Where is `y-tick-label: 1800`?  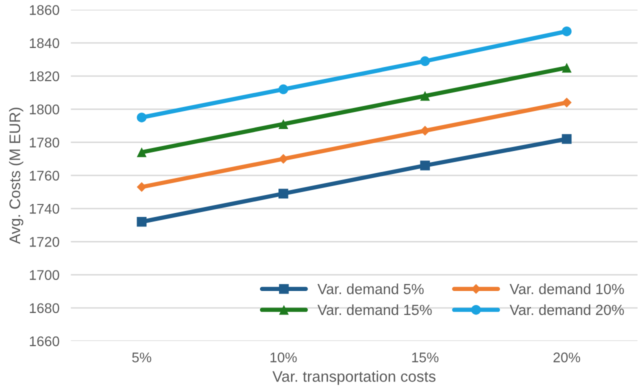 y-tick-label: 1800 is located at coordinates (45, 109).